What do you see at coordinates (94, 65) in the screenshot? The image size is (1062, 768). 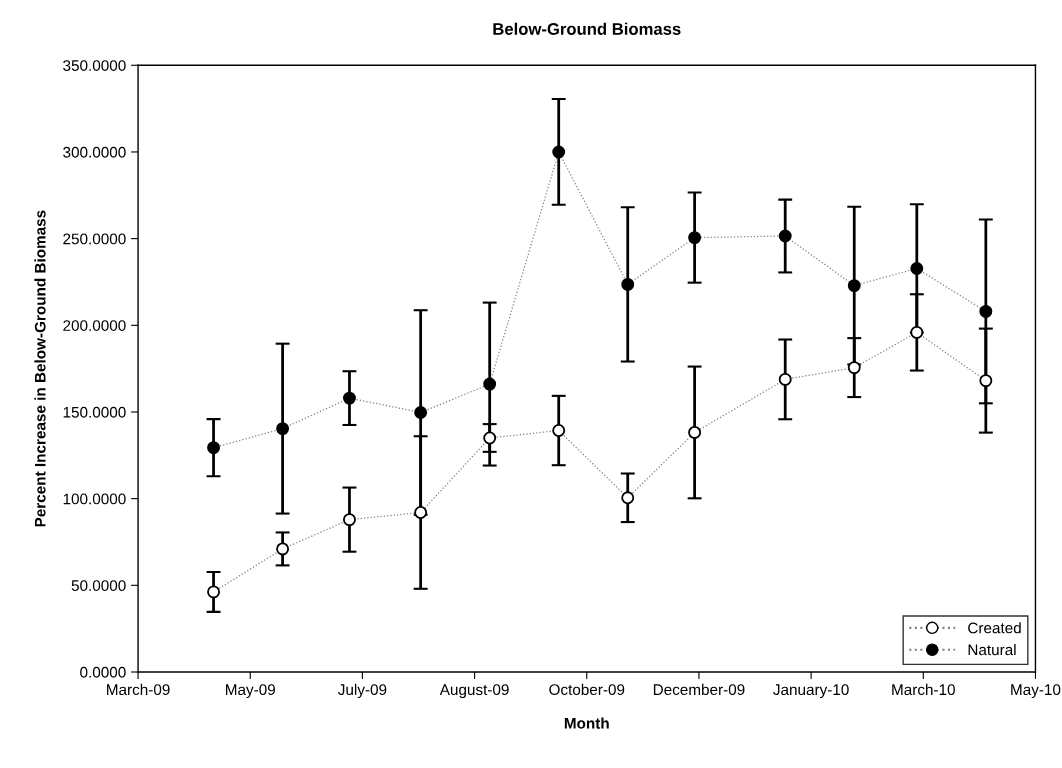 I see `y-tick-label: 350.0000` at bounding box center [94, 65].